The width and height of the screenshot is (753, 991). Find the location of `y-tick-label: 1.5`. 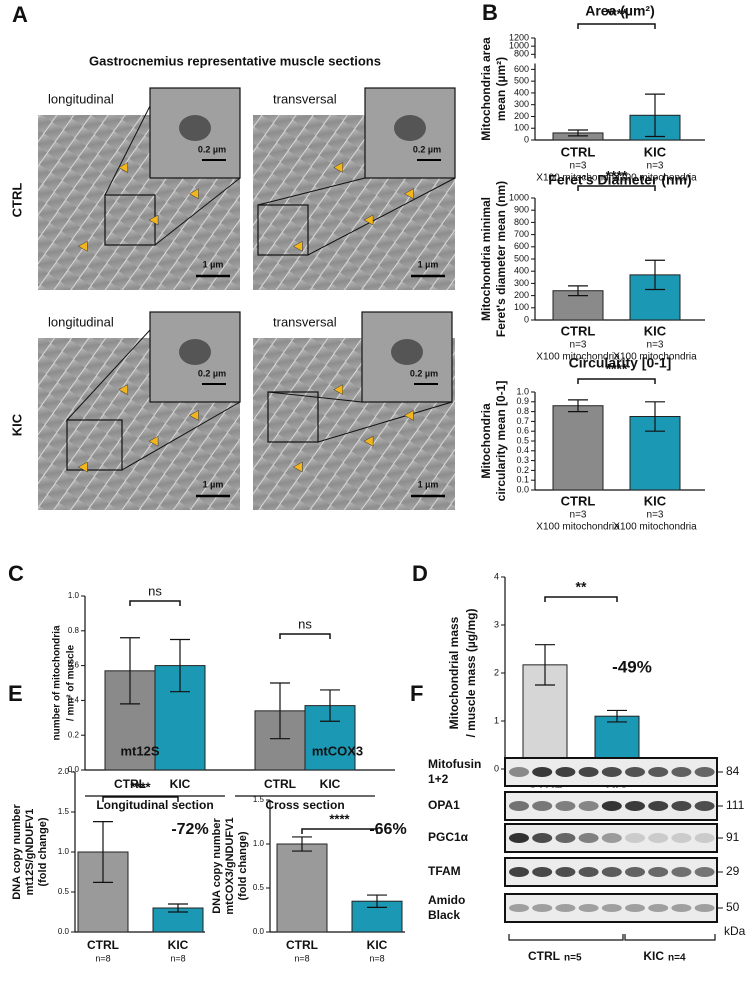

y-tick-label: 1.5 is located at coordinates (64, 811).